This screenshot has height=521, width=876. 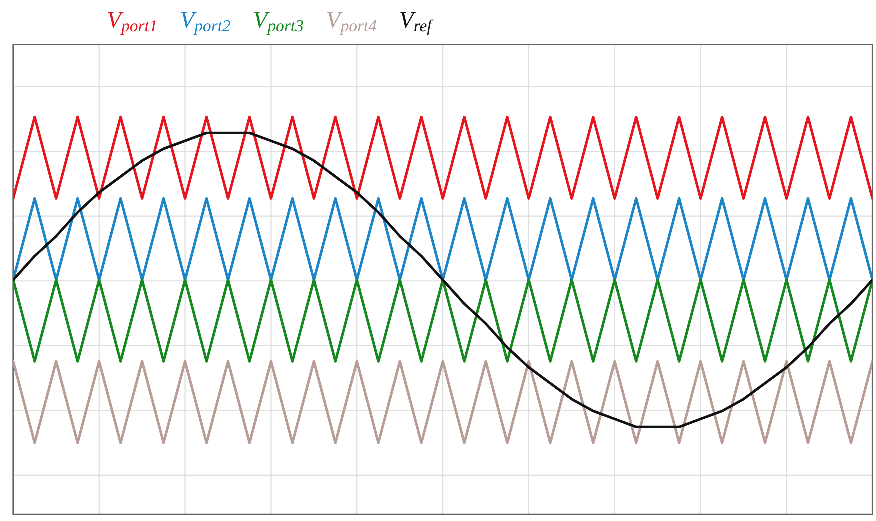 What do you see at coordinates (279, 23) in the screenshot?
I see `text: V$_{port3}$` at bounding box center [279, 23].